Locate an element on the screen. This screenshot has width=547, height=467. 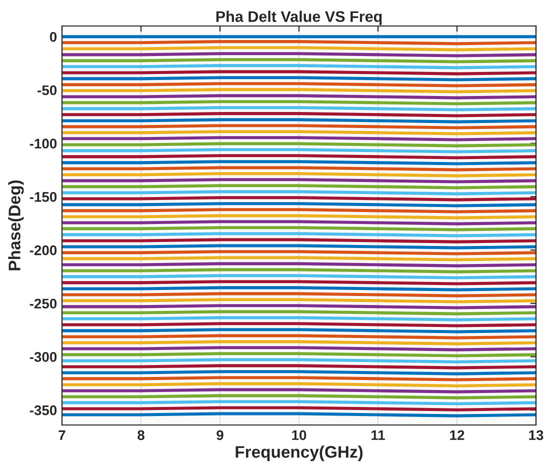
y-axis-title: Phase(Deg) is located at coordinates (16, 225).